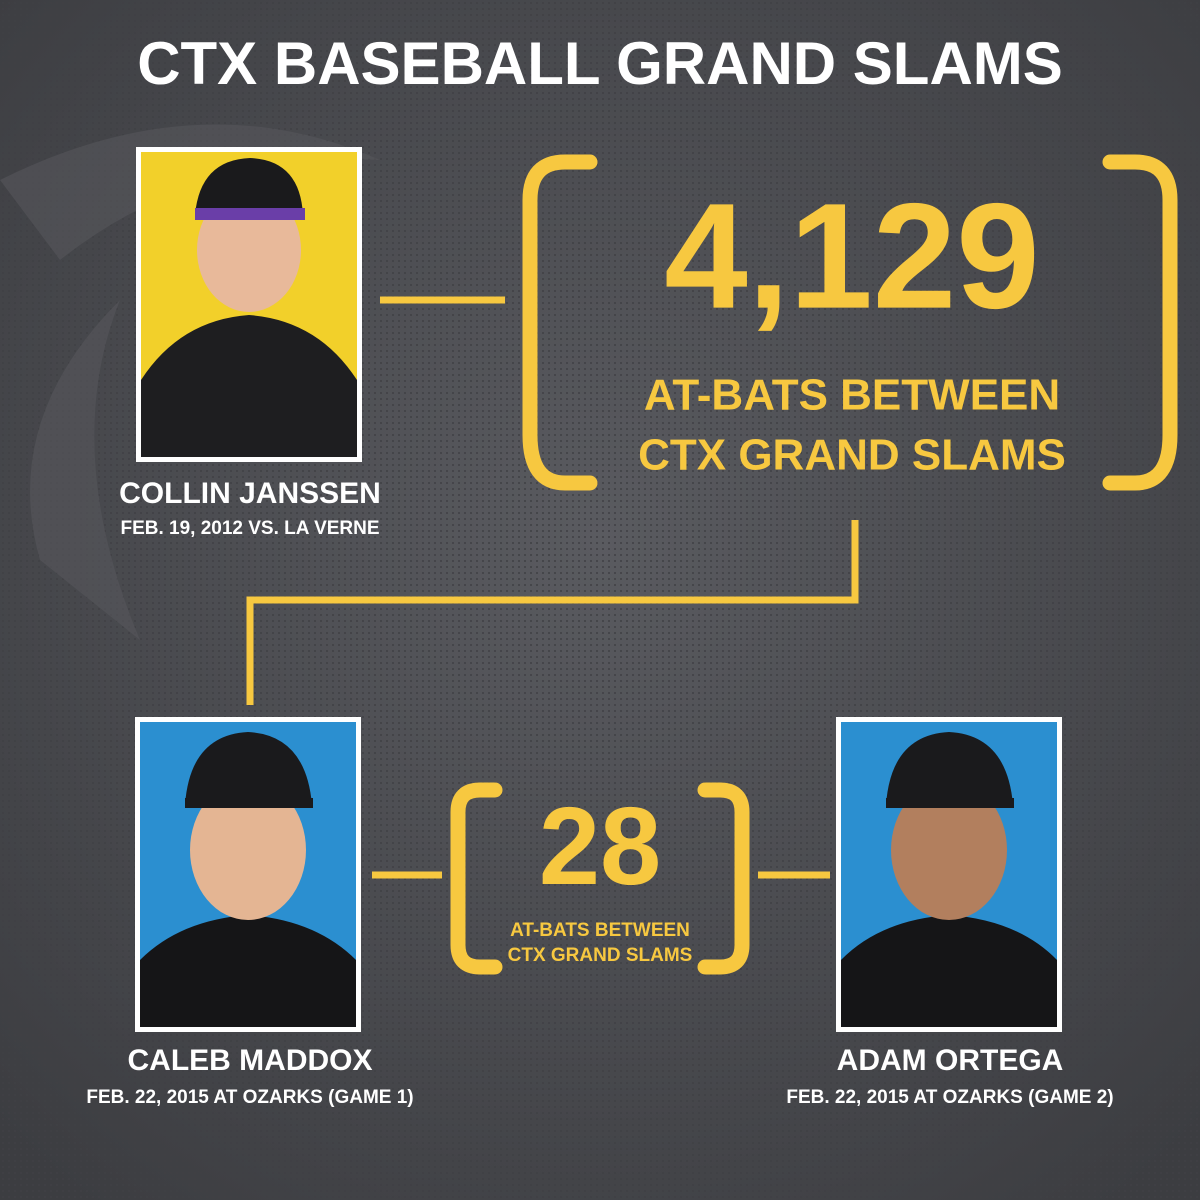 This screenshot has height=1200, width=1200. What do you see at coordinates (250, 493) in the screenshot?
I see `player-name: COLLIN JANSSEN` at bounding box center [250, 493].